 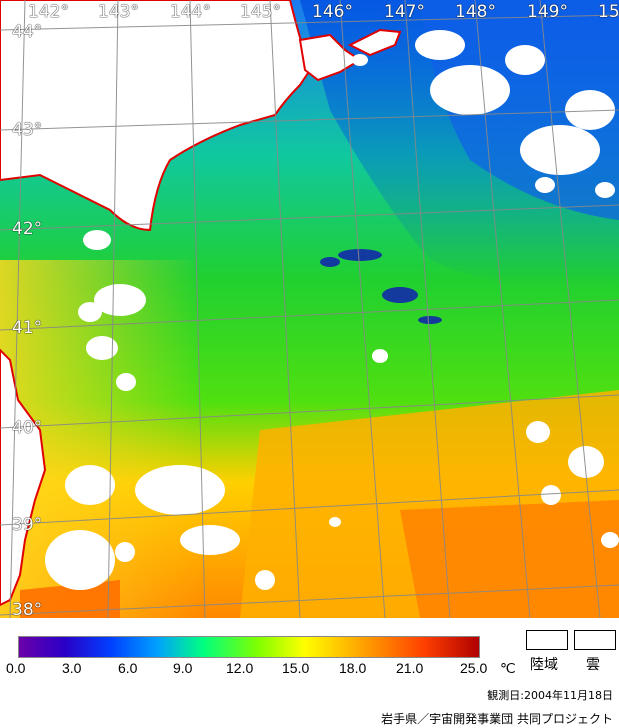 I want to click on longitude-label-150: 15, so click(x=608, y=12).